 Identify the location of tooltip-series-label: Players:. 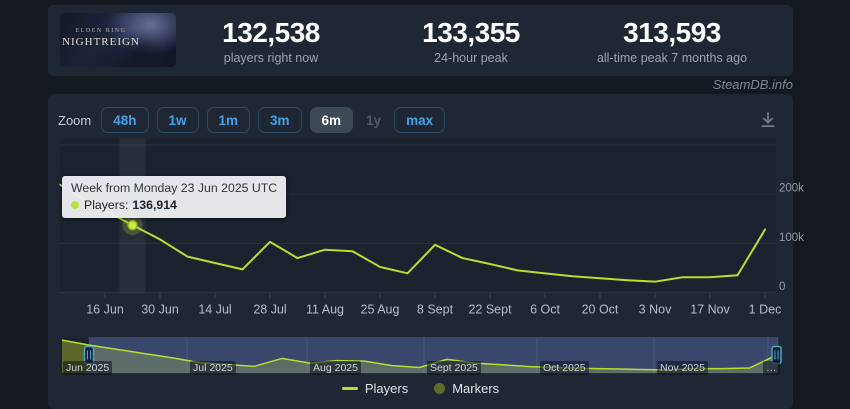
(106, 205).